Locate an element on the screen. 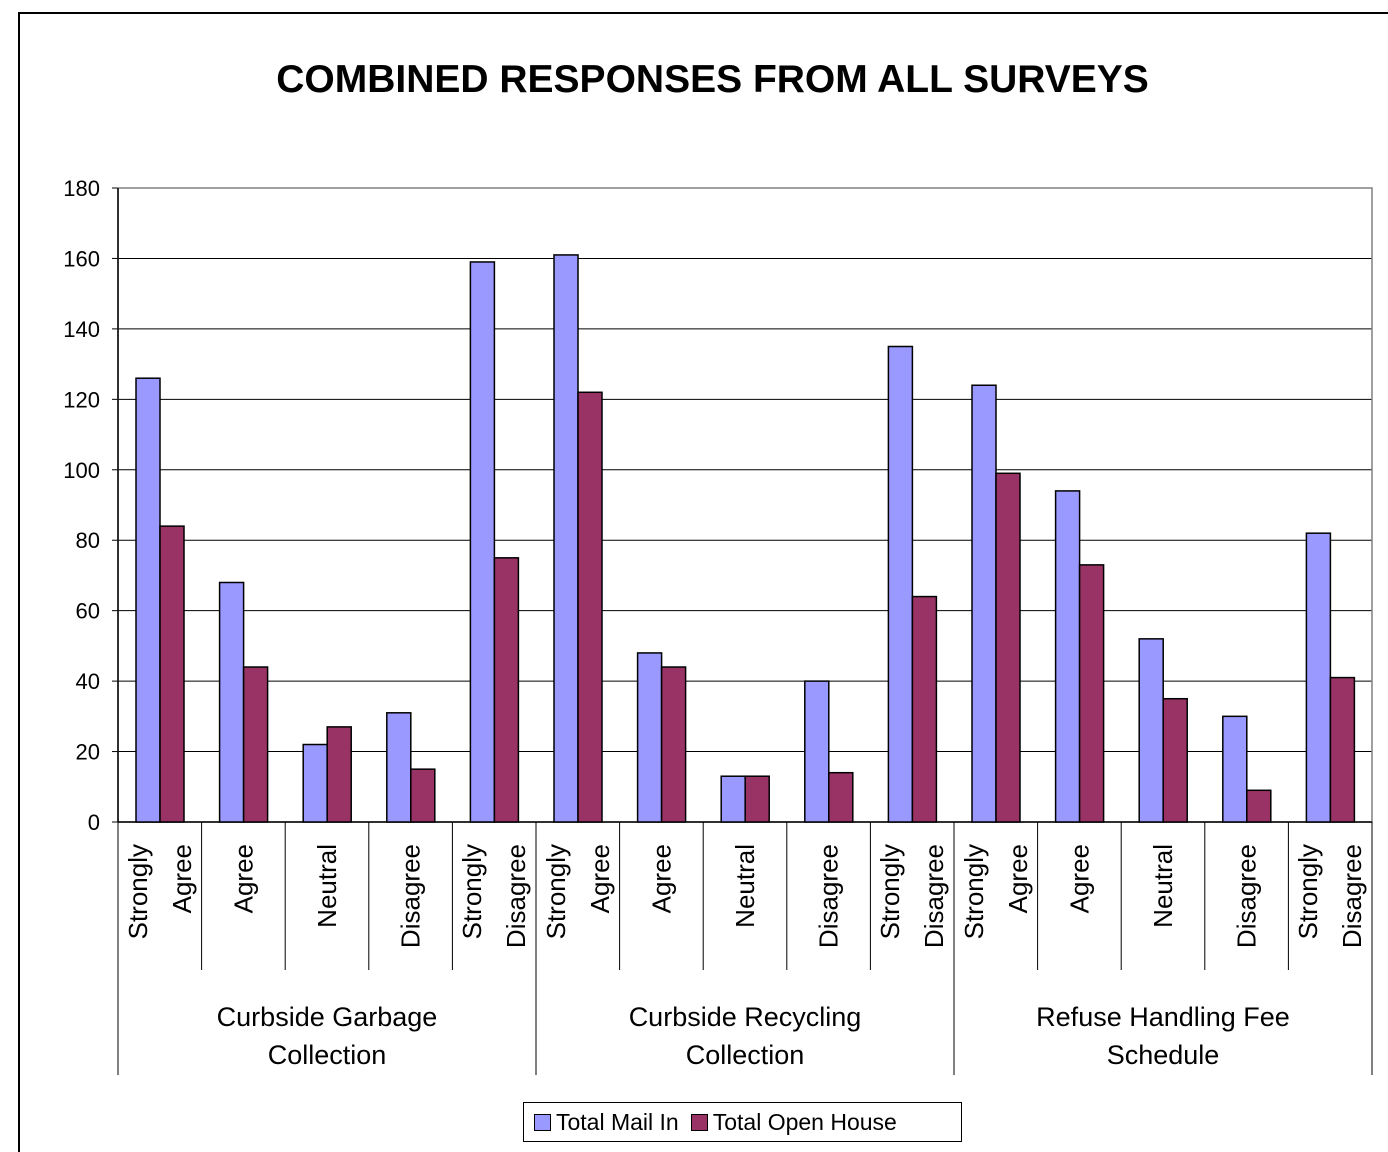 Image resolution: width=1388 pixels, height=1152 pixels. chart-title: COMBINED RESPONSES FROM ALL SURVEYS is located at coordinates (712, 79).